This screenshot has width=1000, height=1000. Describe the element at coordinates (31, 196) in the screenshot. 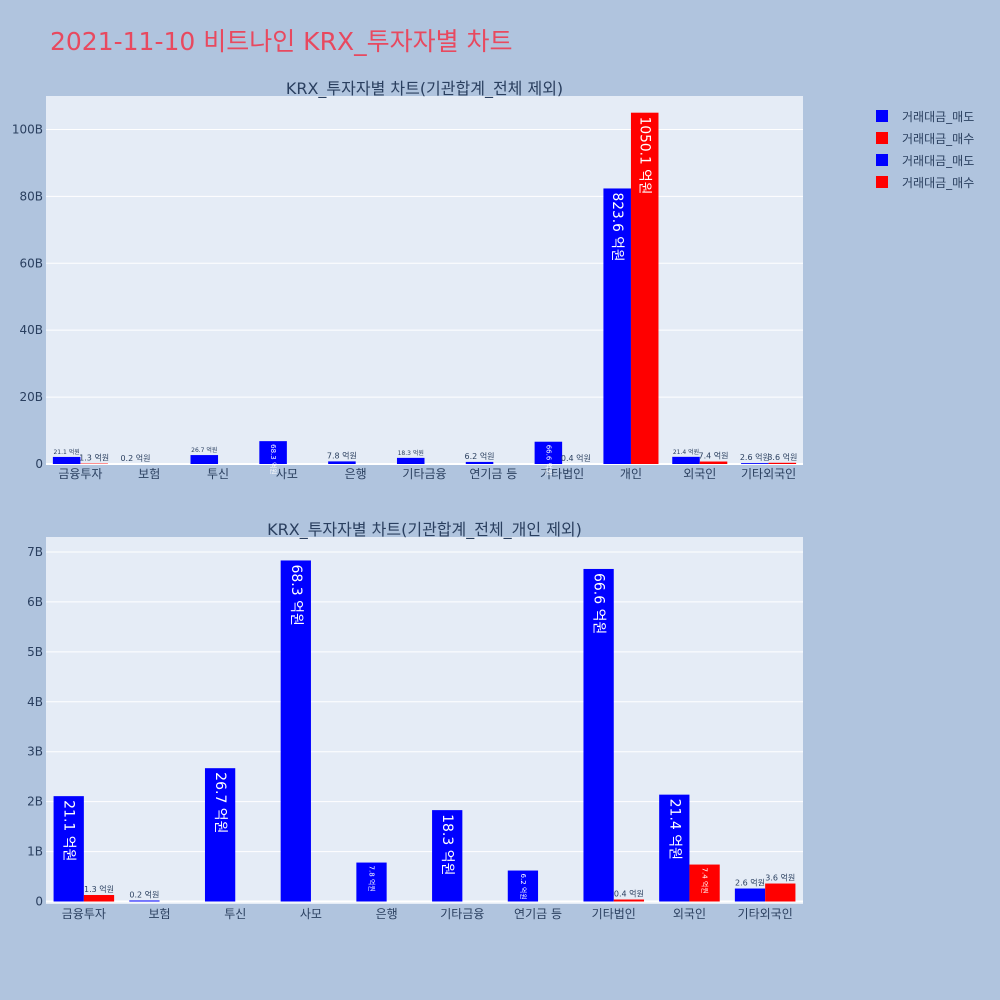

I see `y-tick-label: 80B` at that location.